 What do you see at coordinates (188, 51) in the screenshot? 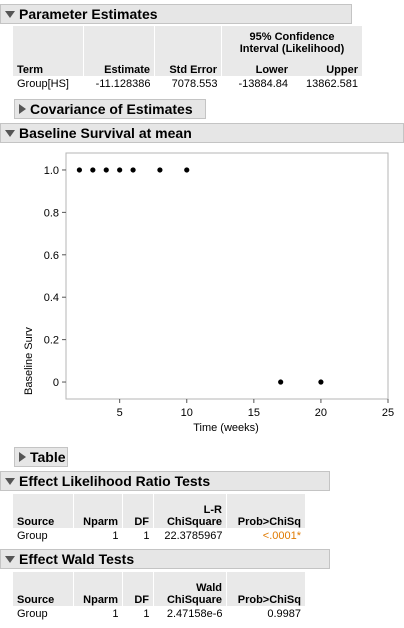
I see `col-stderr: Std Error` at bounding box center [188, 51].